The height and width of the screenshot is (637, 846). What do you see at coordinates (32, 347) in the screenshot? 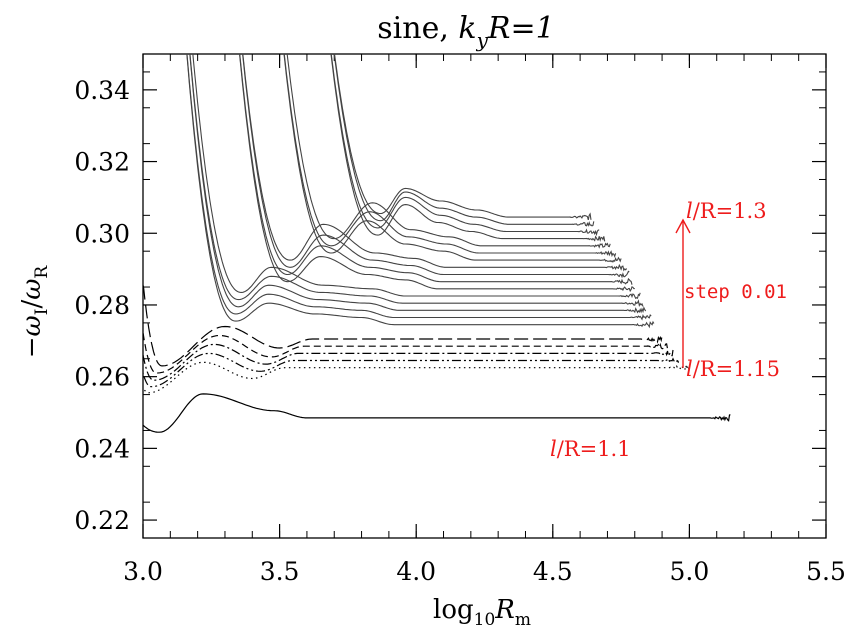
I see `y-label-minus: −` at bounding box center [32, 347].